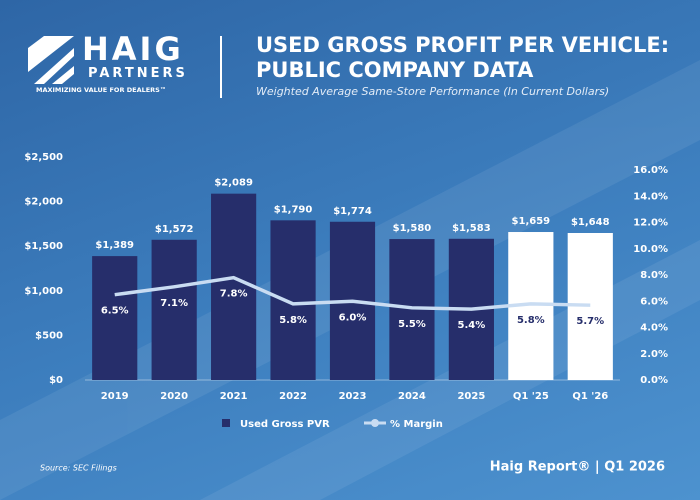 Image resolution: width=700 pixels, height=500 pixels. What do you see at coordinates (78, 468) in the screenshot?
I see `source: Source: SEC Filings` at bounding box center [78, 468].